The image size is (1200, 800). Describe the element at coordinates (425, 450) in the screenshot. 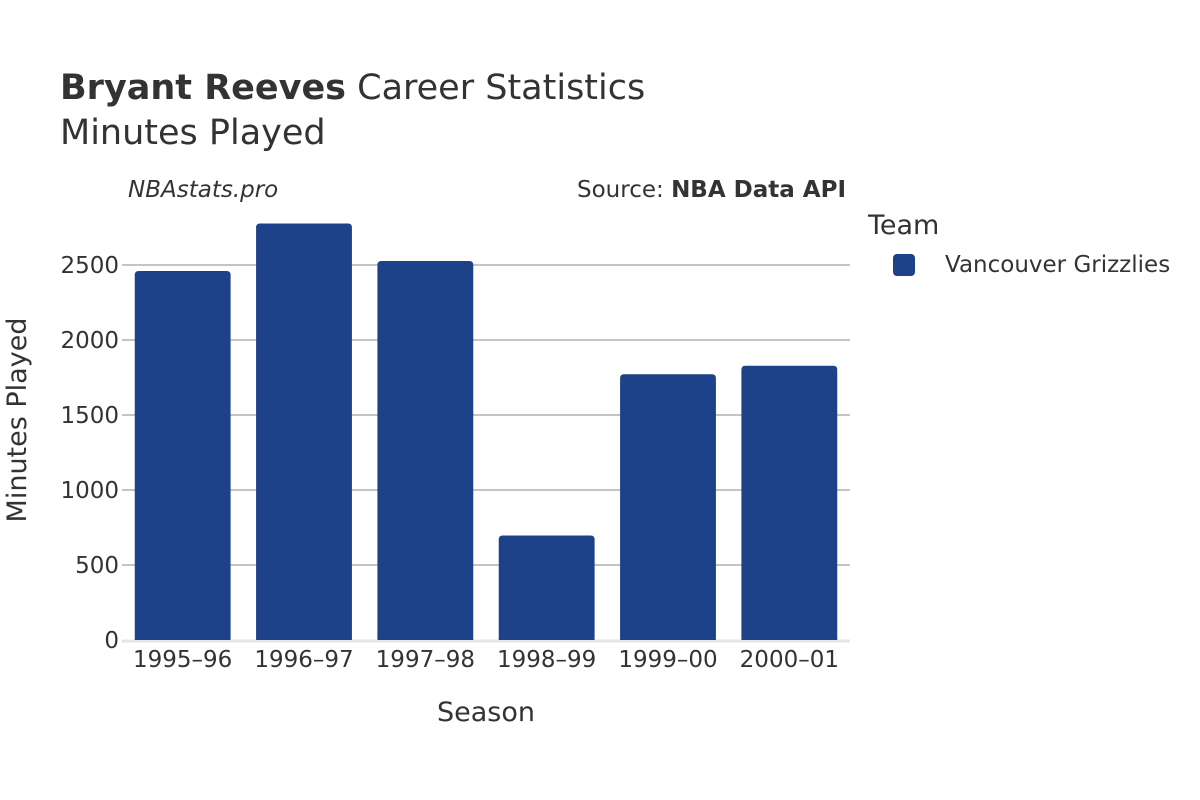

I see `bar-1997–98` at that location.